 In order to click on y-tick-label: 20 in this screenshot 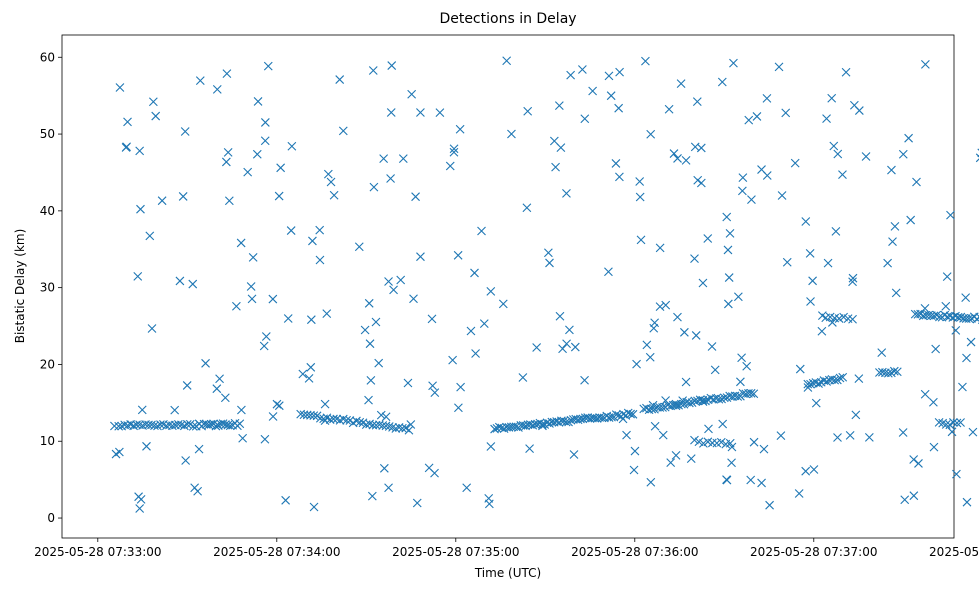, I will do `click(47, 364)`.